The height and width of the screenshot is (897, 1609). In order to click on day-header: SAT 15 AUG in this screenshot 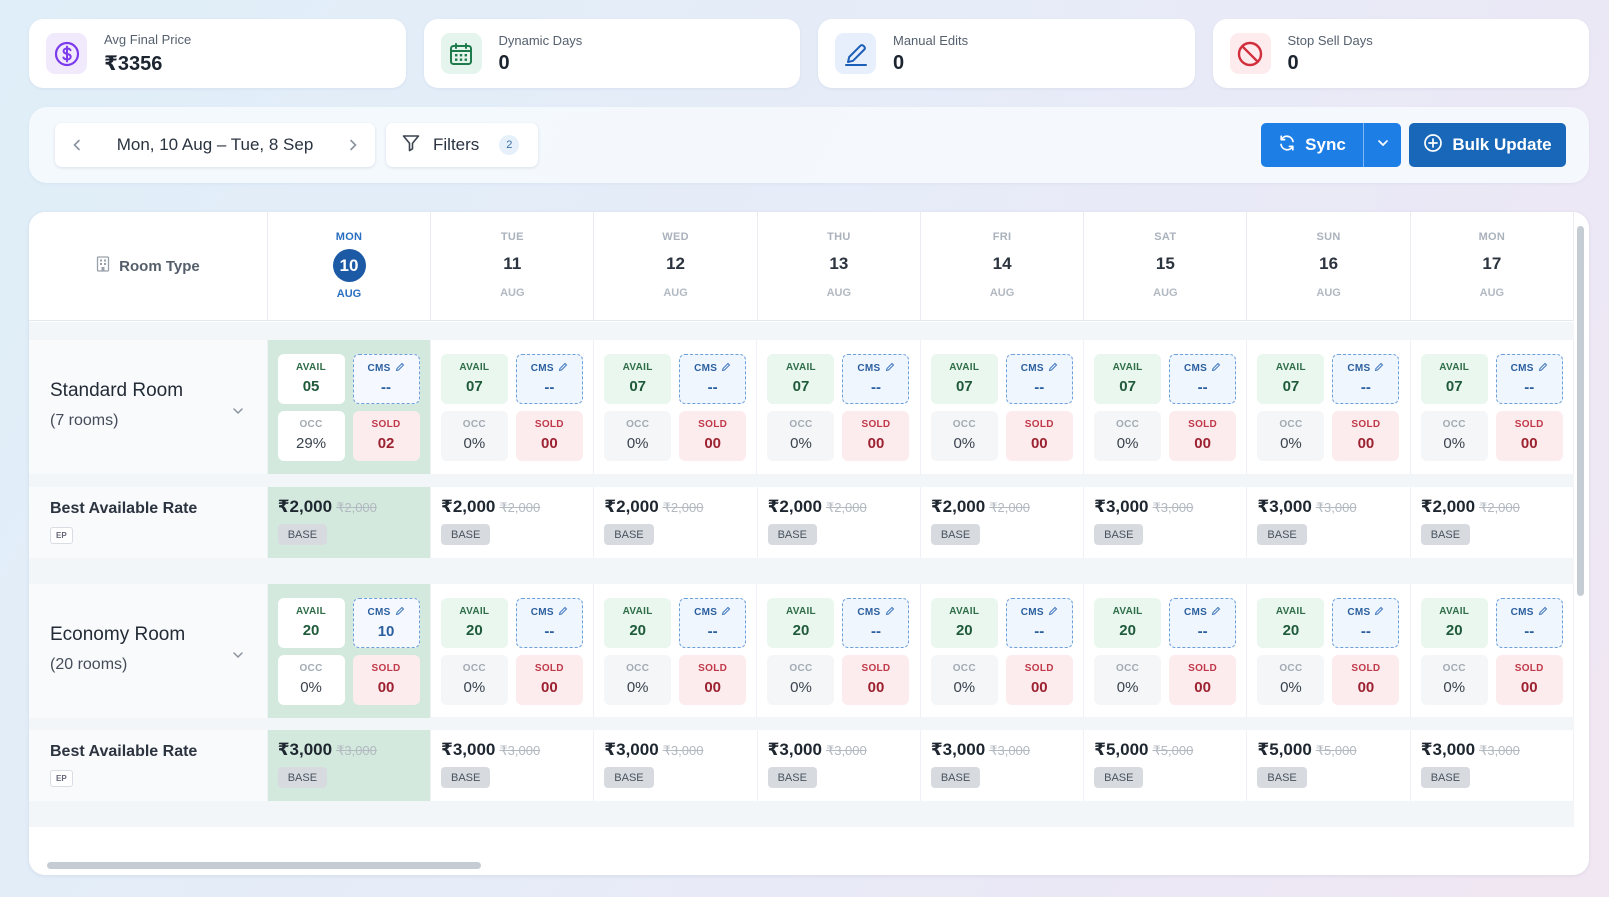, I will do `click(1166, 266)`.